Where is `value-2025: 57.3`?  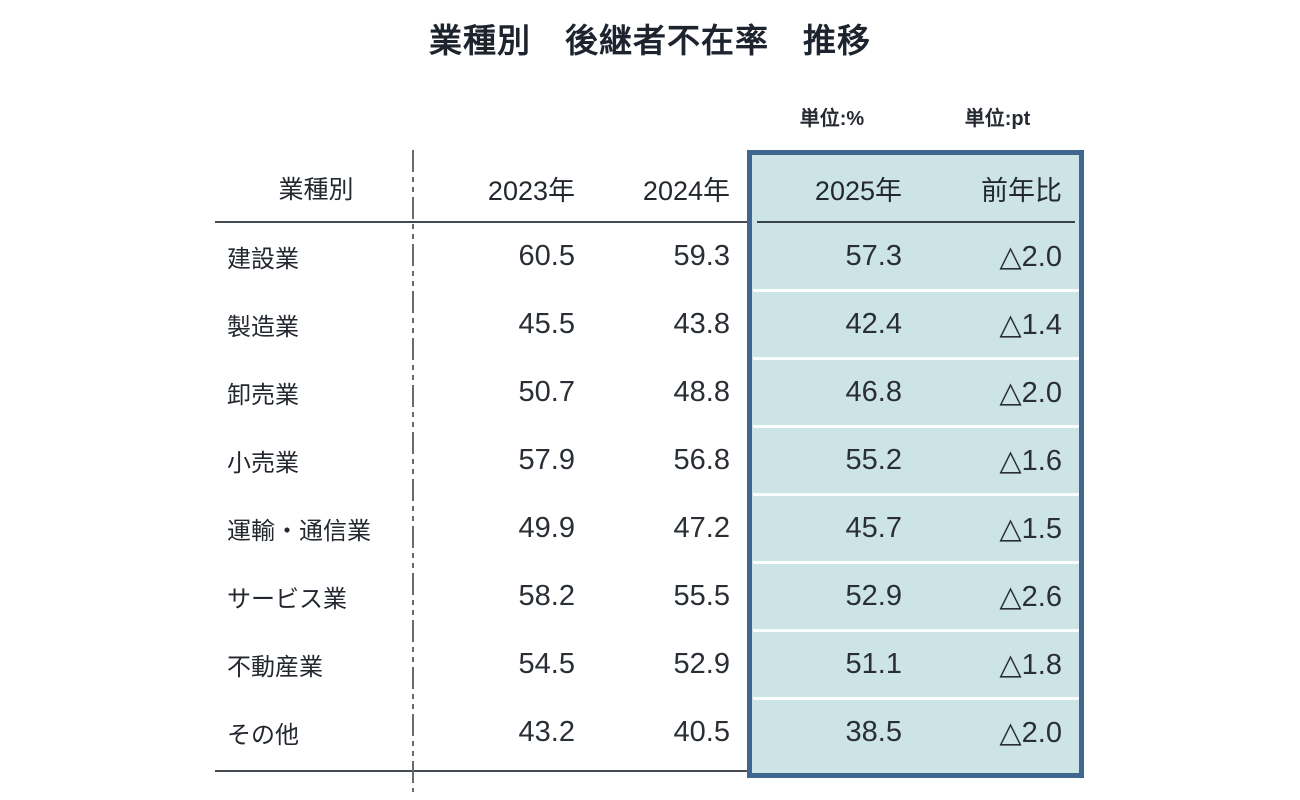
value-2025: 57.3 is located at coordinates (873, 255).